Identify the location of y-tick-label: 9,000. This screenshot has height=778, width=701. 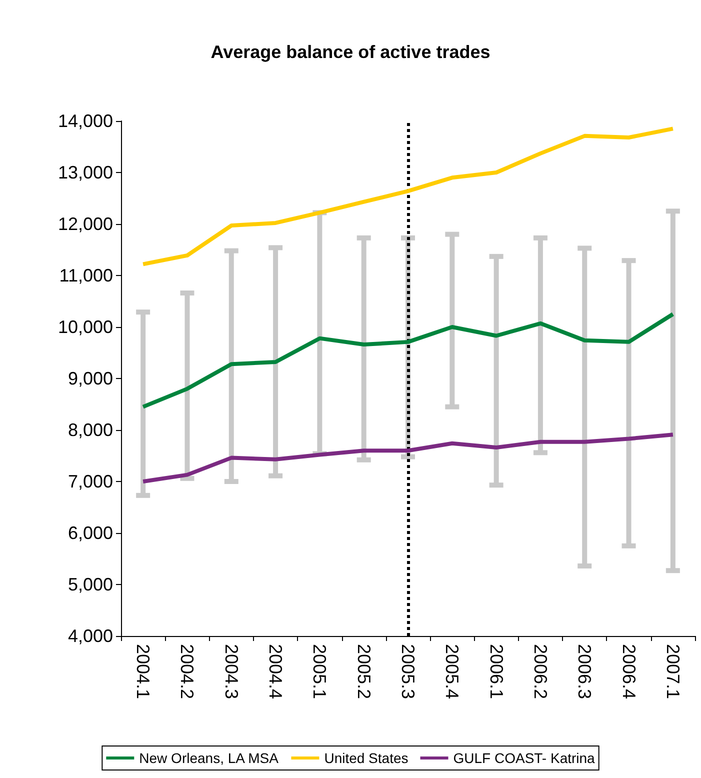
(90, 378).